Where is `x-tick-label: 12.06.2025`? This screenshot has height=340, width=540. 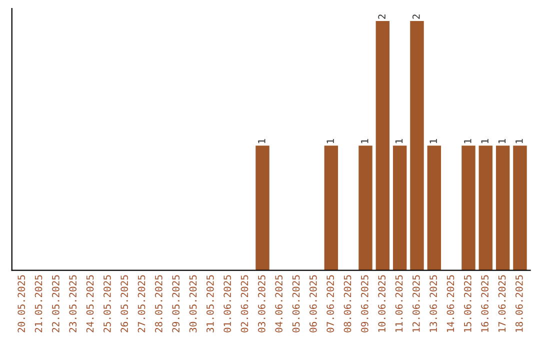 x-tick-label: 12.06.2025 is located at coordinates (416, 303).